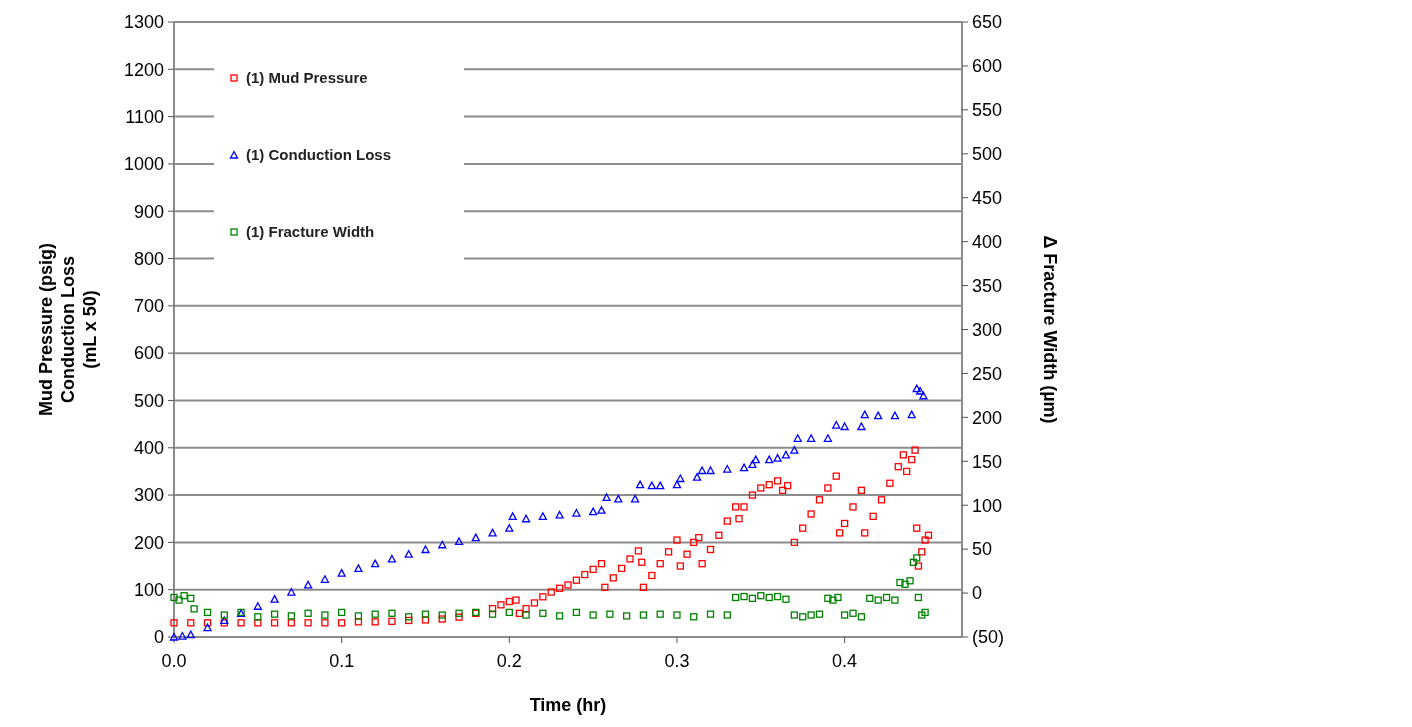  Describe the element at coordinates (148, 258) in the screenshot. I see `y-tick-label: 800` at that location.